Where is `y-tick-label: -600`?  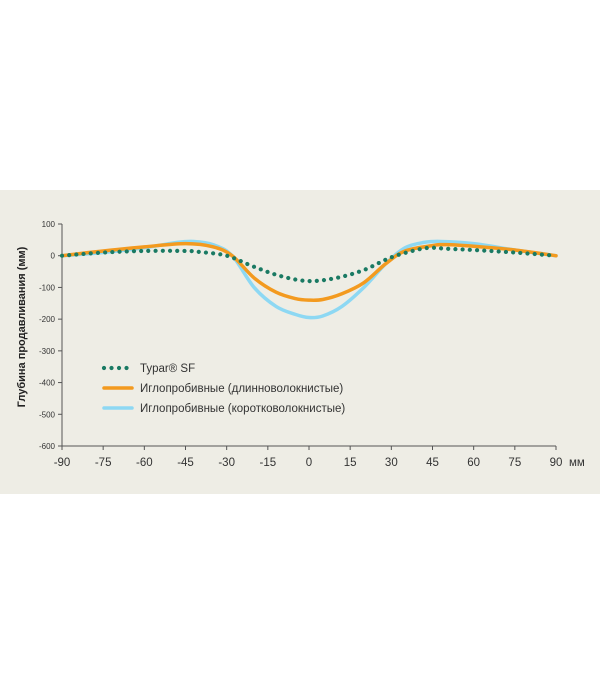
y-tick-label: -600 is located at coordinates (47, 446).